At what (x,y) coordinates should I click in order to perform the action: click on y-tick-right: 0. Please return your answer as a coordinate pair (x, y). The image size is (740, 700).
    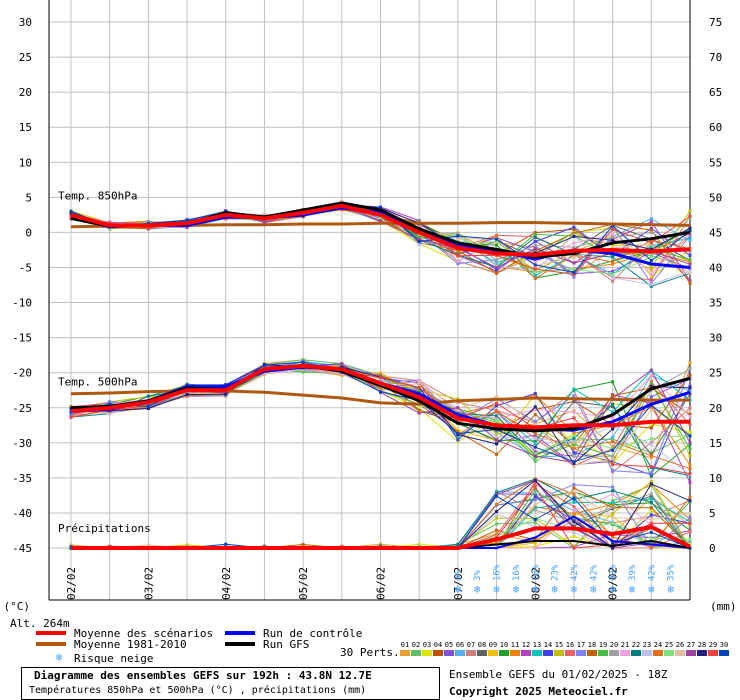
    Looking at the image, I should click on (712, 548).